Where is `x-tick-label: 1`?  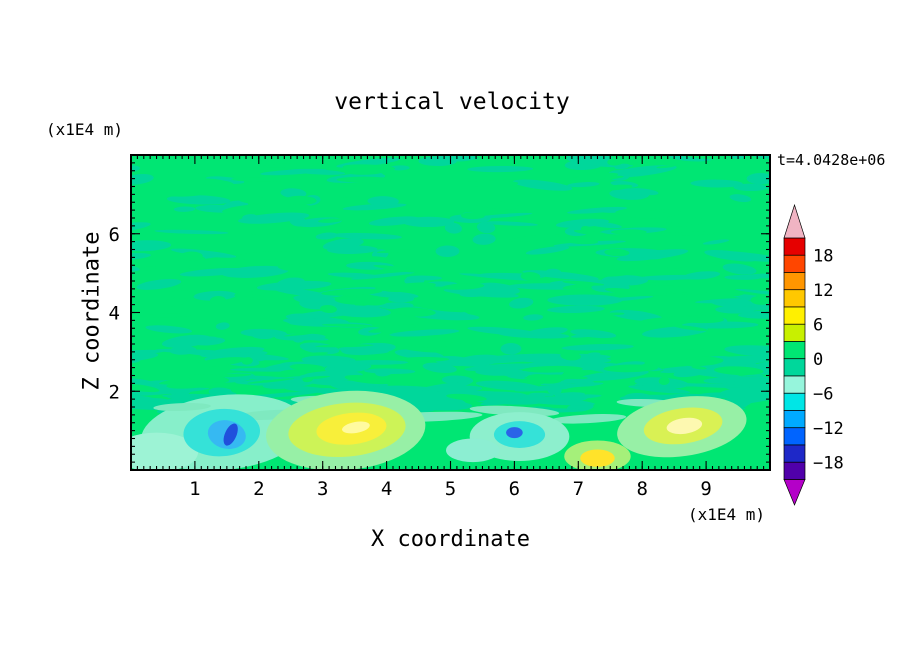 x-tick-label: 1 is located at coordinates (194, 489).